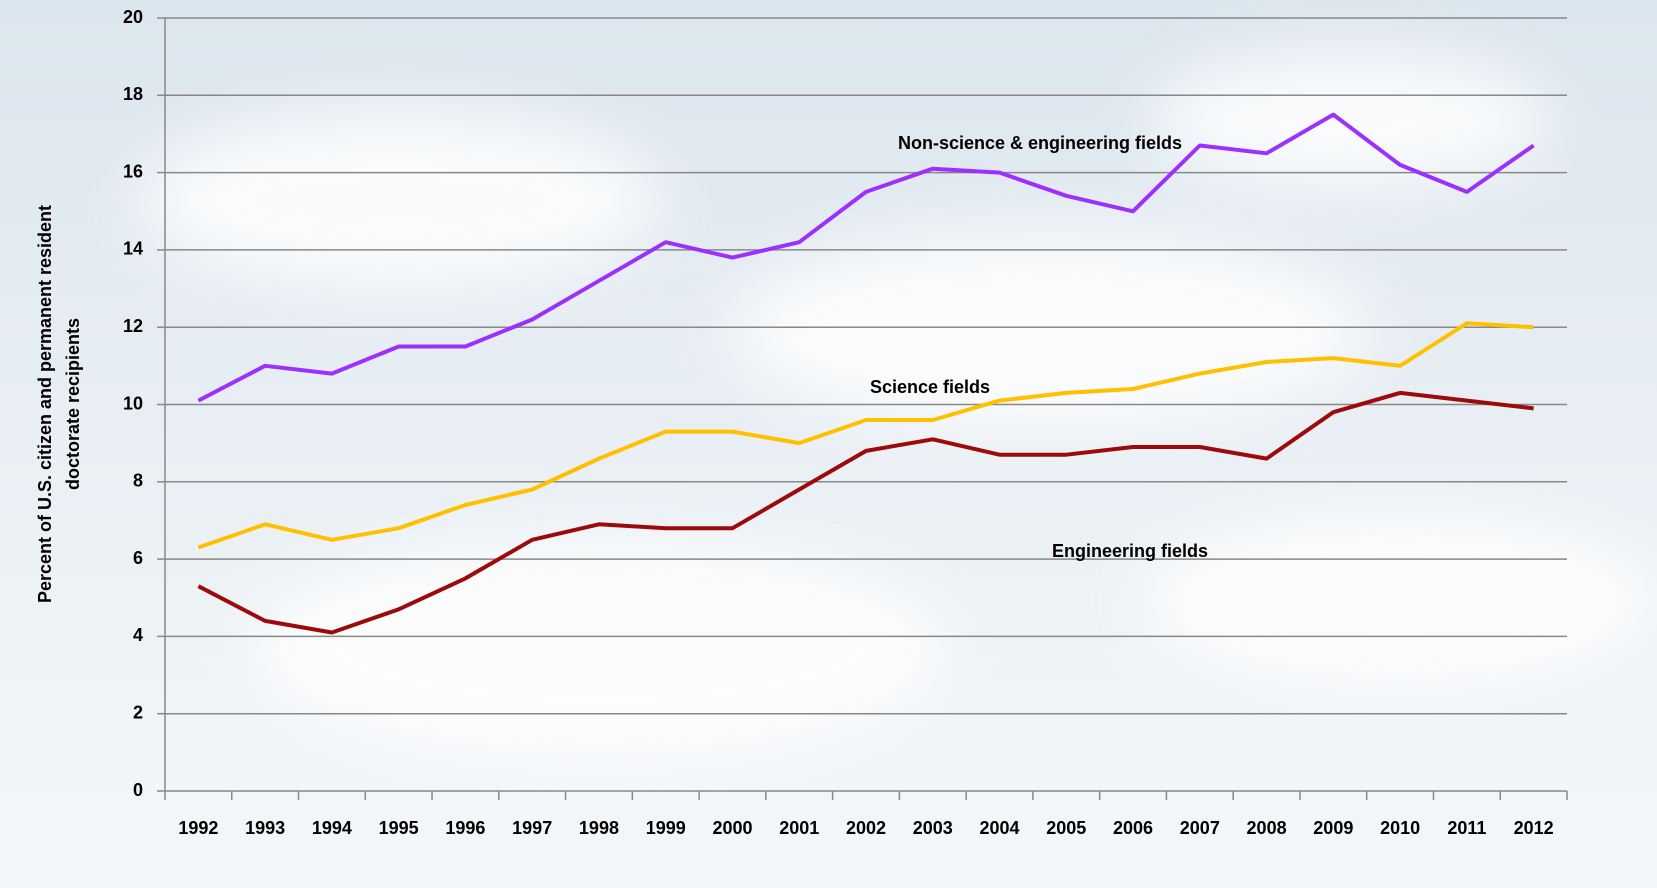  Describe the element at coordinates (133, 326) in the screenshot. I see `y-tick-label: 12` at that location.